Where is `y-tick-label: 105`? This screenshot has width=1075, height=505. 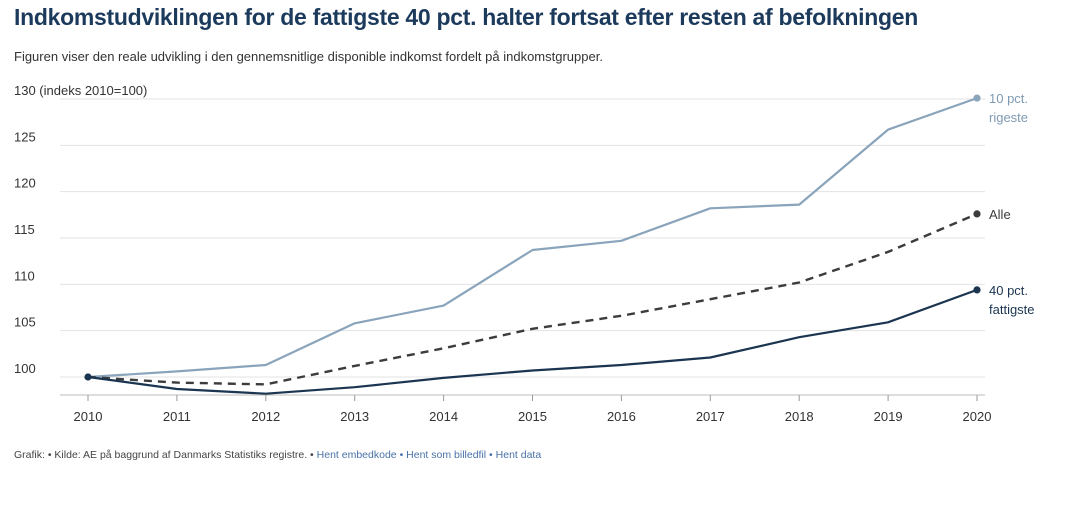
y-tick-label: 105 is located at coordinates (25, 322).